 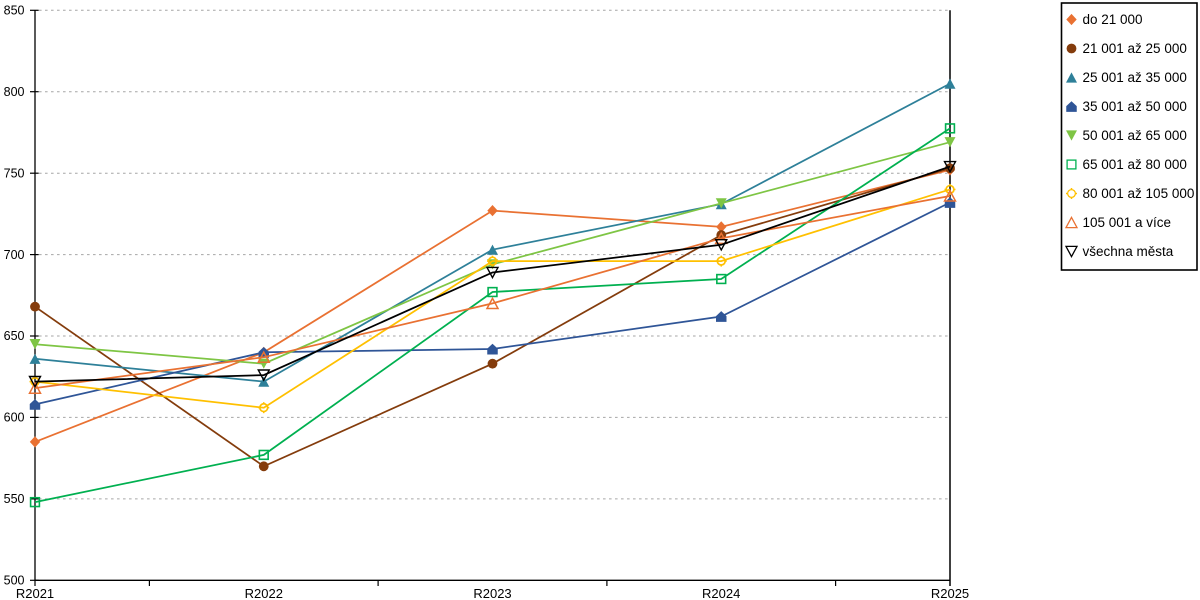 What do you see at coordinates (14, 92) in the screenshot?
I see `svg-text: 800` at bounding box center [14, 92].